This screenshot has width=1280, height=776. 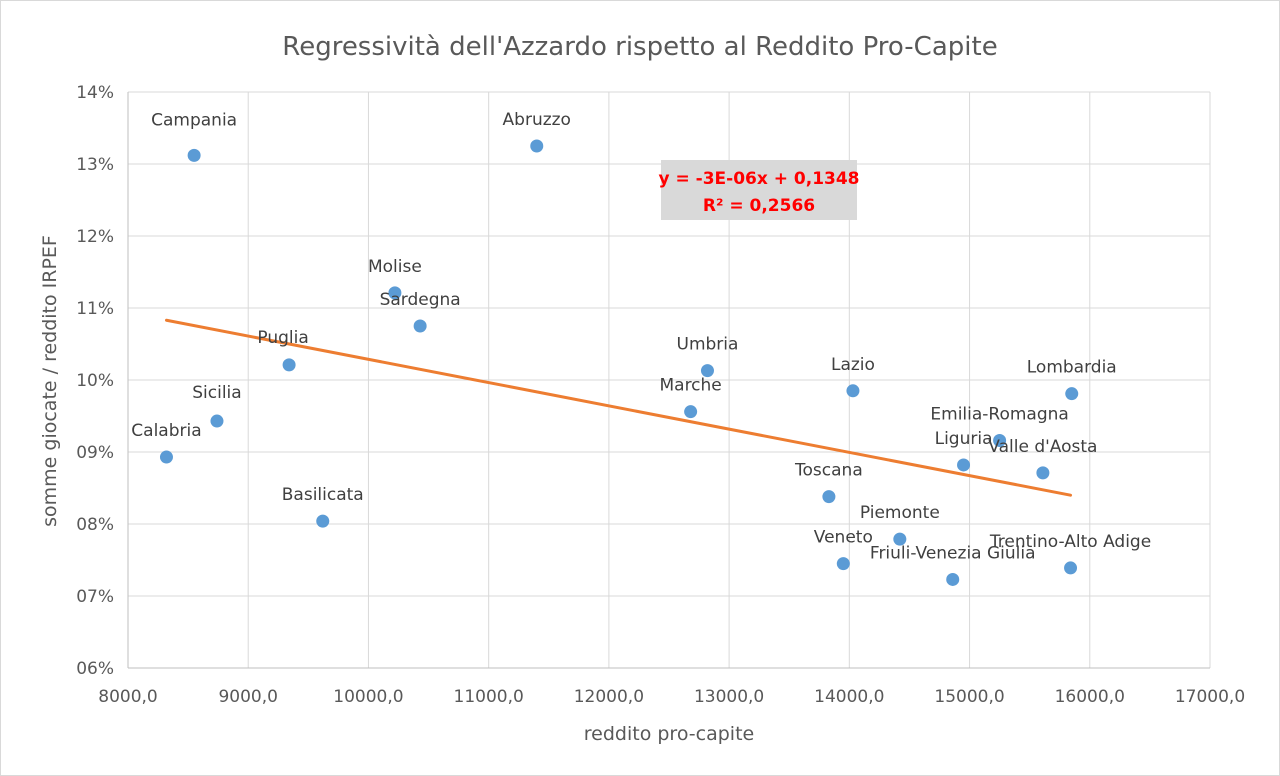 I want to click on point-label: Marche, so click(x=690, y=386).